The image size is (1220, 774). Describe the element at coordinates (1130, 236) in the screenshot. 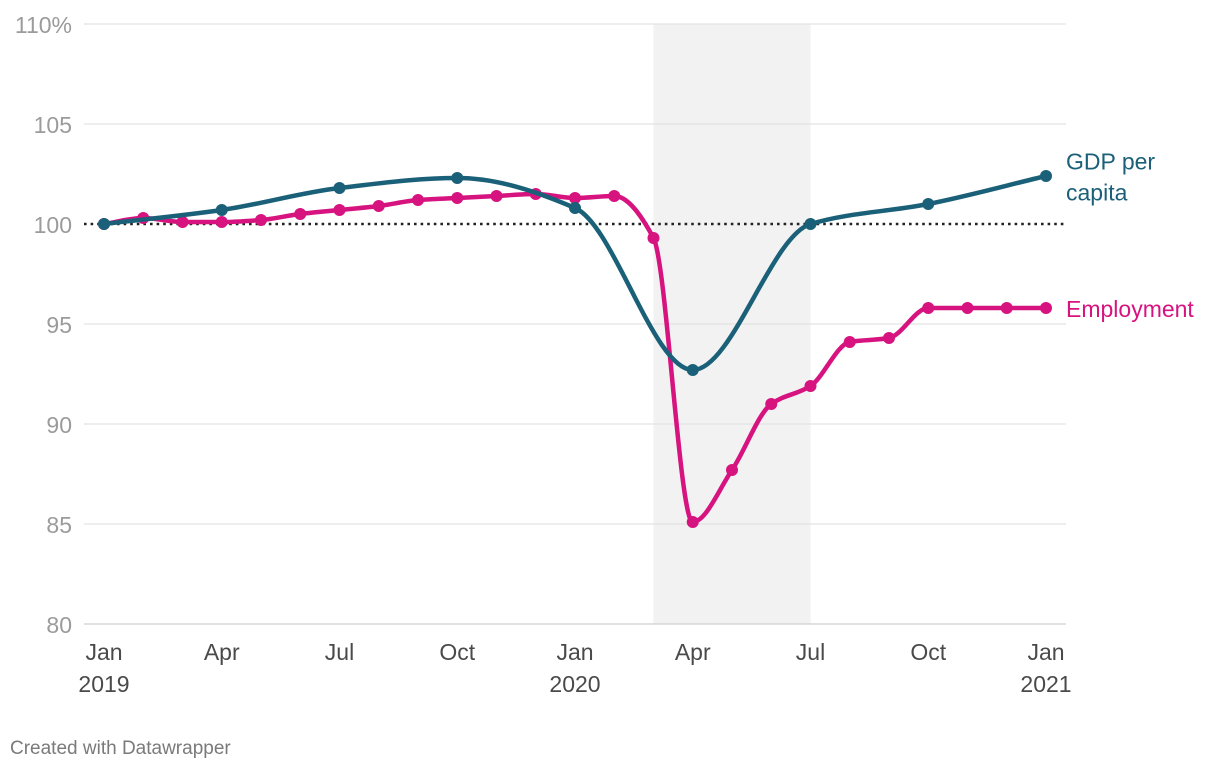

I see `series-labels: Employment GDP per capita` at that location.